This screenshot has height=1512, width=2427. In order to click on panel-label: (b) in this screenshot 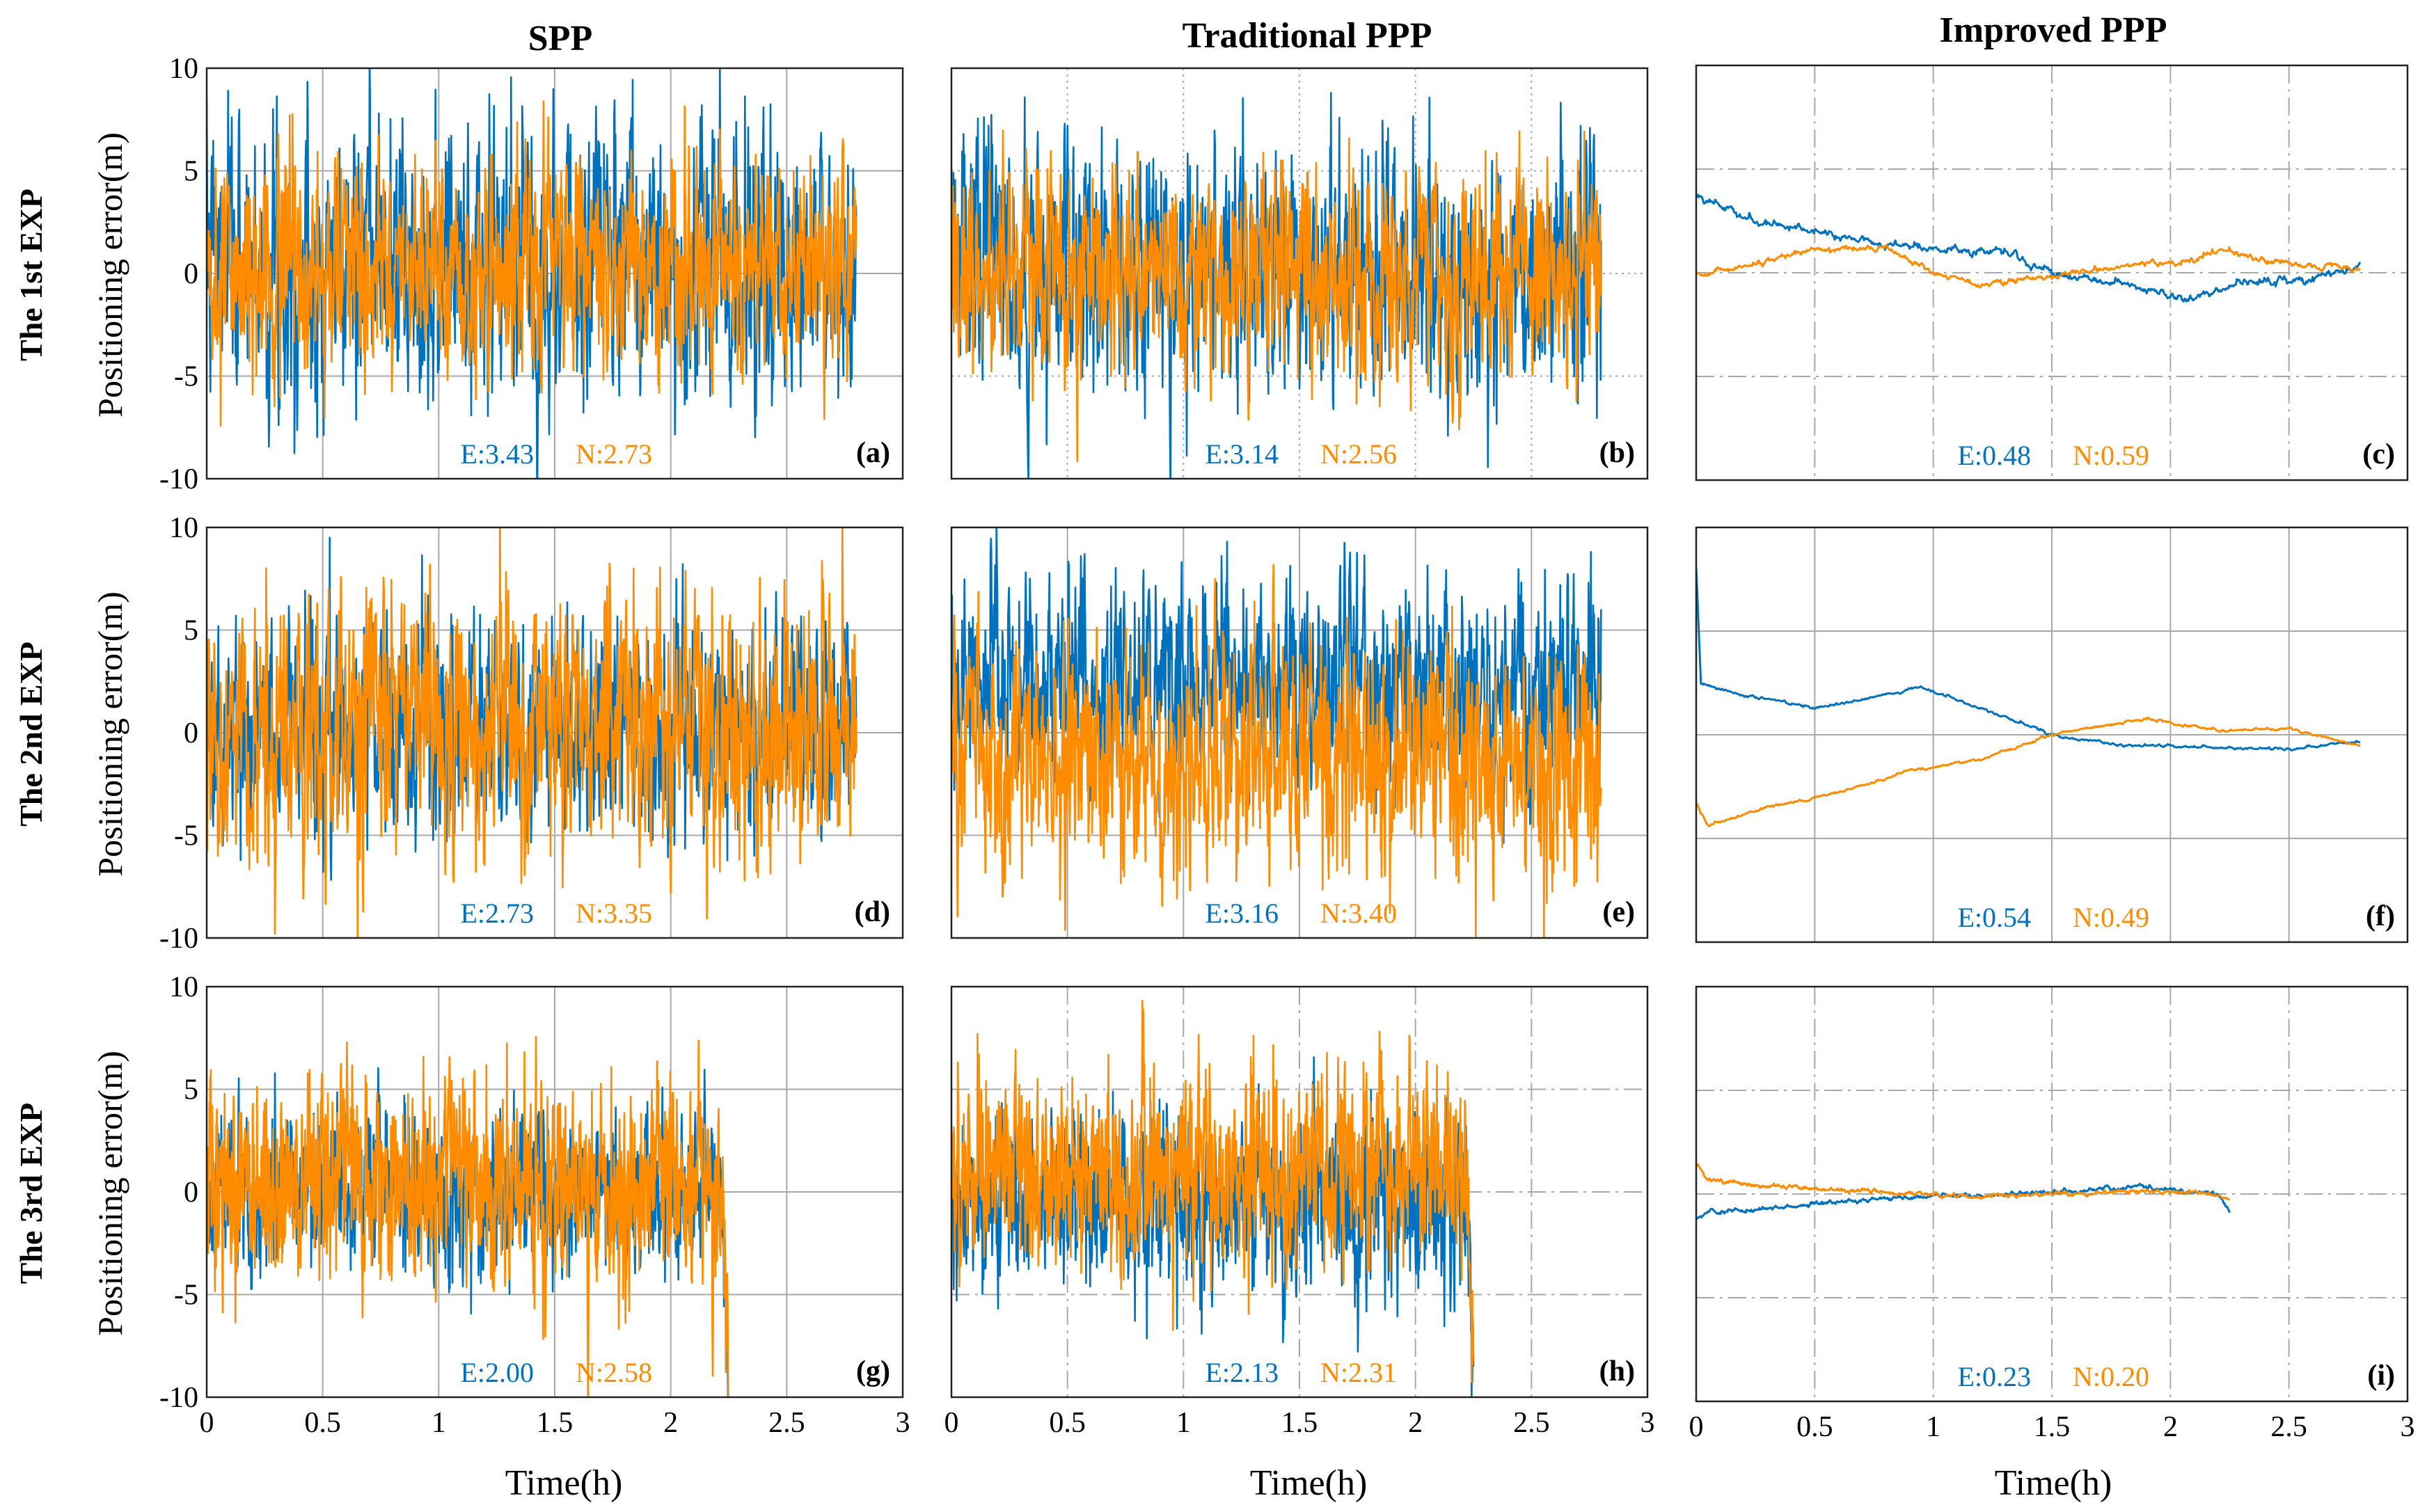, I will do `click(1617, 453)`.